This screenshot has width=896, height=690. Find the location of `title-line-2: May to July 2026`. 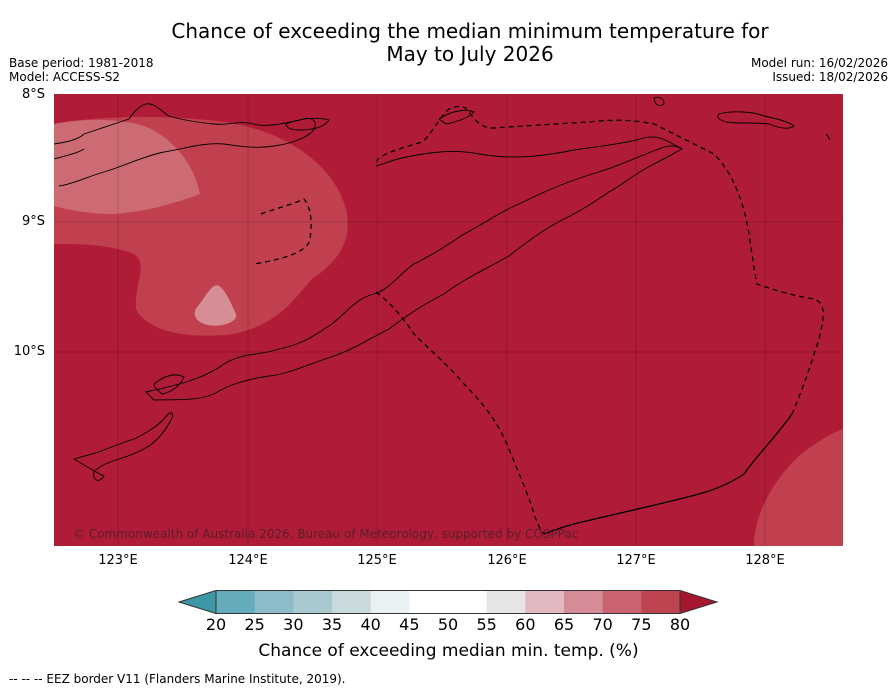

title-line-2: May to July 2026 is located at coordinates (470, 54).